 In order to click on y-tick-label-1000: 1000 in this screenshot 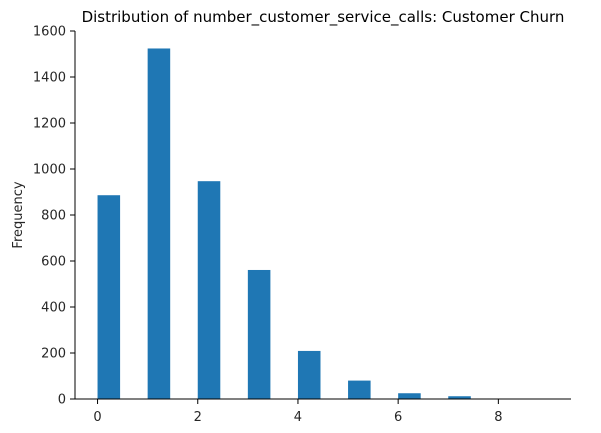, I will do `click(49, 170)`.